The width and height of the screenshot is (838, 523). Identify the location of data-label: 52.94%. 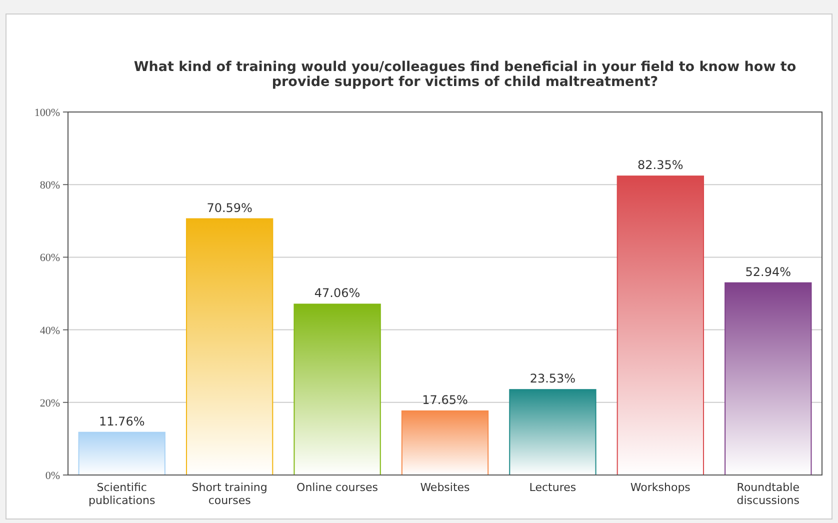
(768, 271).